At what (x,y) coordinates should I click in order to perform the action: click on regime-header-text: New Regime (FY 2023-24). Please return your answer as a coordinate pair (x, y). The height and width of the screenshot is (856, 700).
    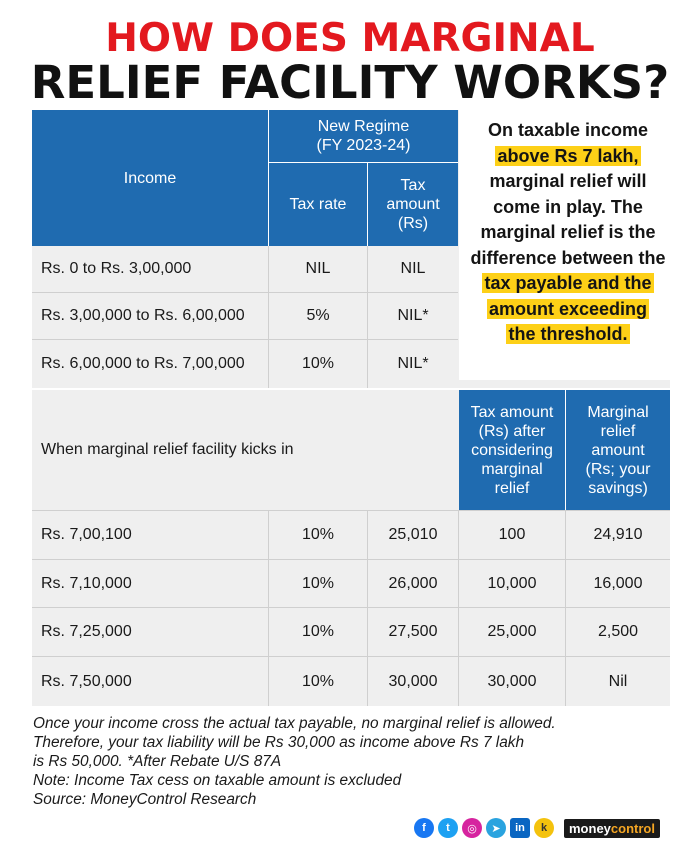
    Looking at the image, I should click on (363, 136).